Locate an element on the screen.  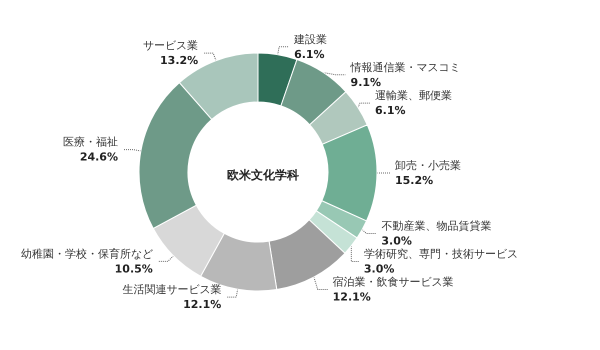
data-label: 13.2% is located at coordinates (179, 61).